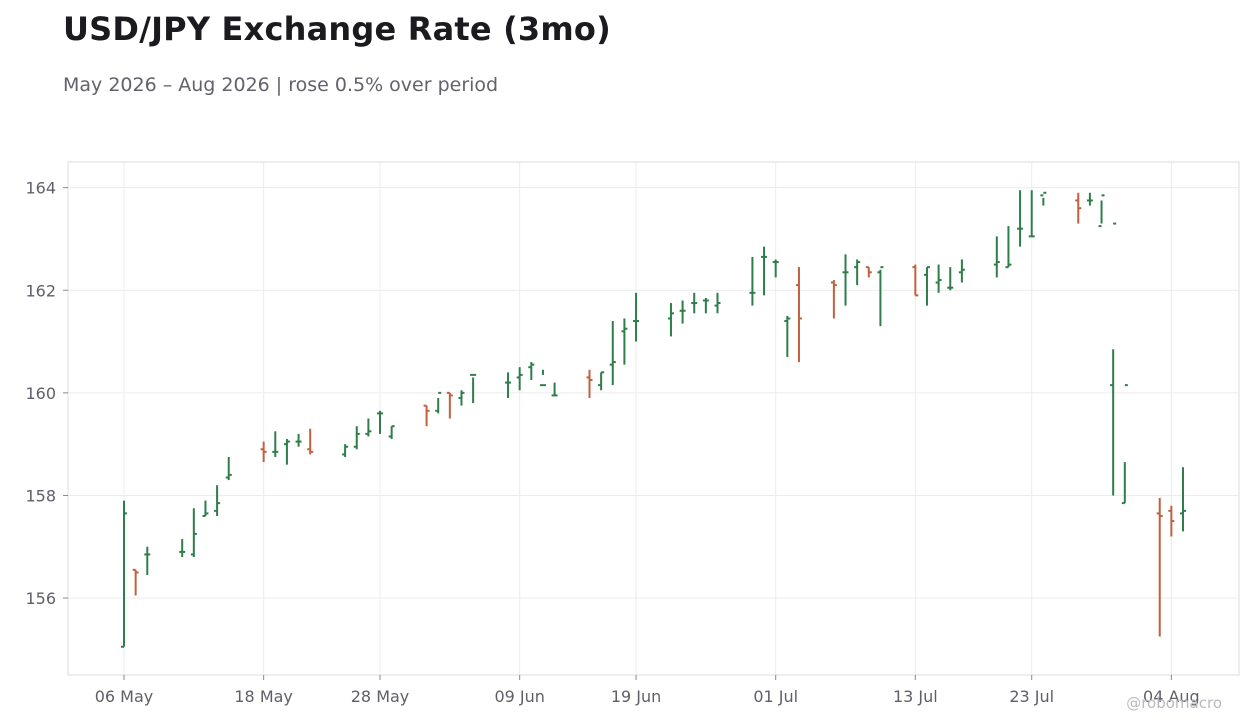 This screenshot has width=1260, height=728. I want to click on watermark: @robomacro, so click(1174, 703).